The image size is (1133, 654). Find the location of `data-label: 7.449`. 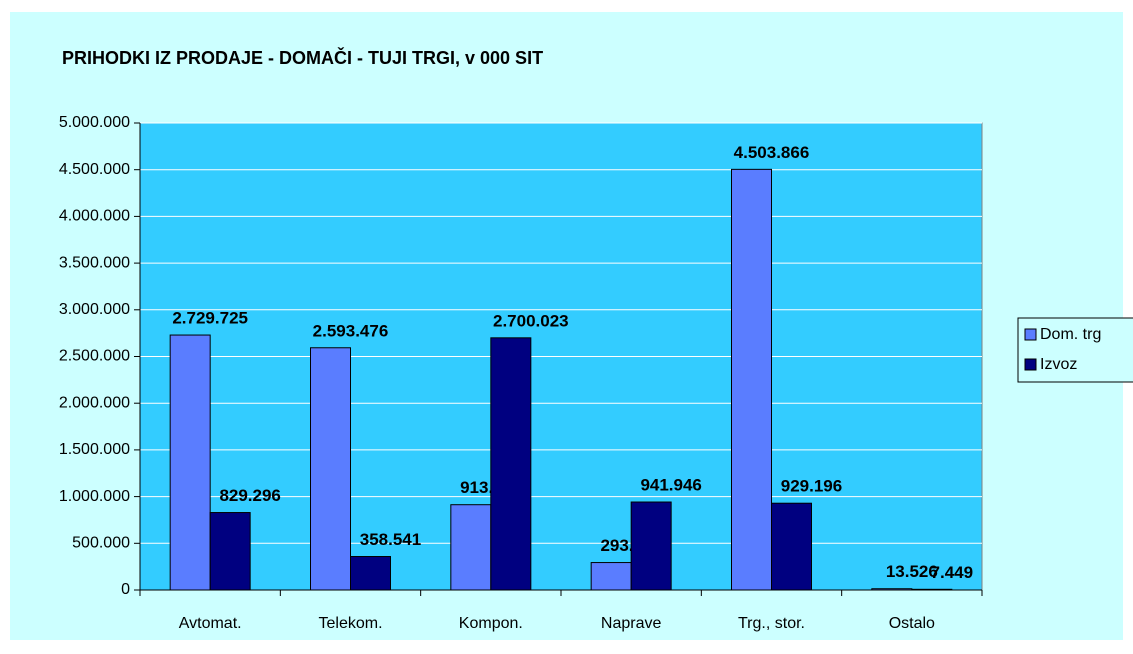

data-label: 7.449 is located at coordinates (952, 572).